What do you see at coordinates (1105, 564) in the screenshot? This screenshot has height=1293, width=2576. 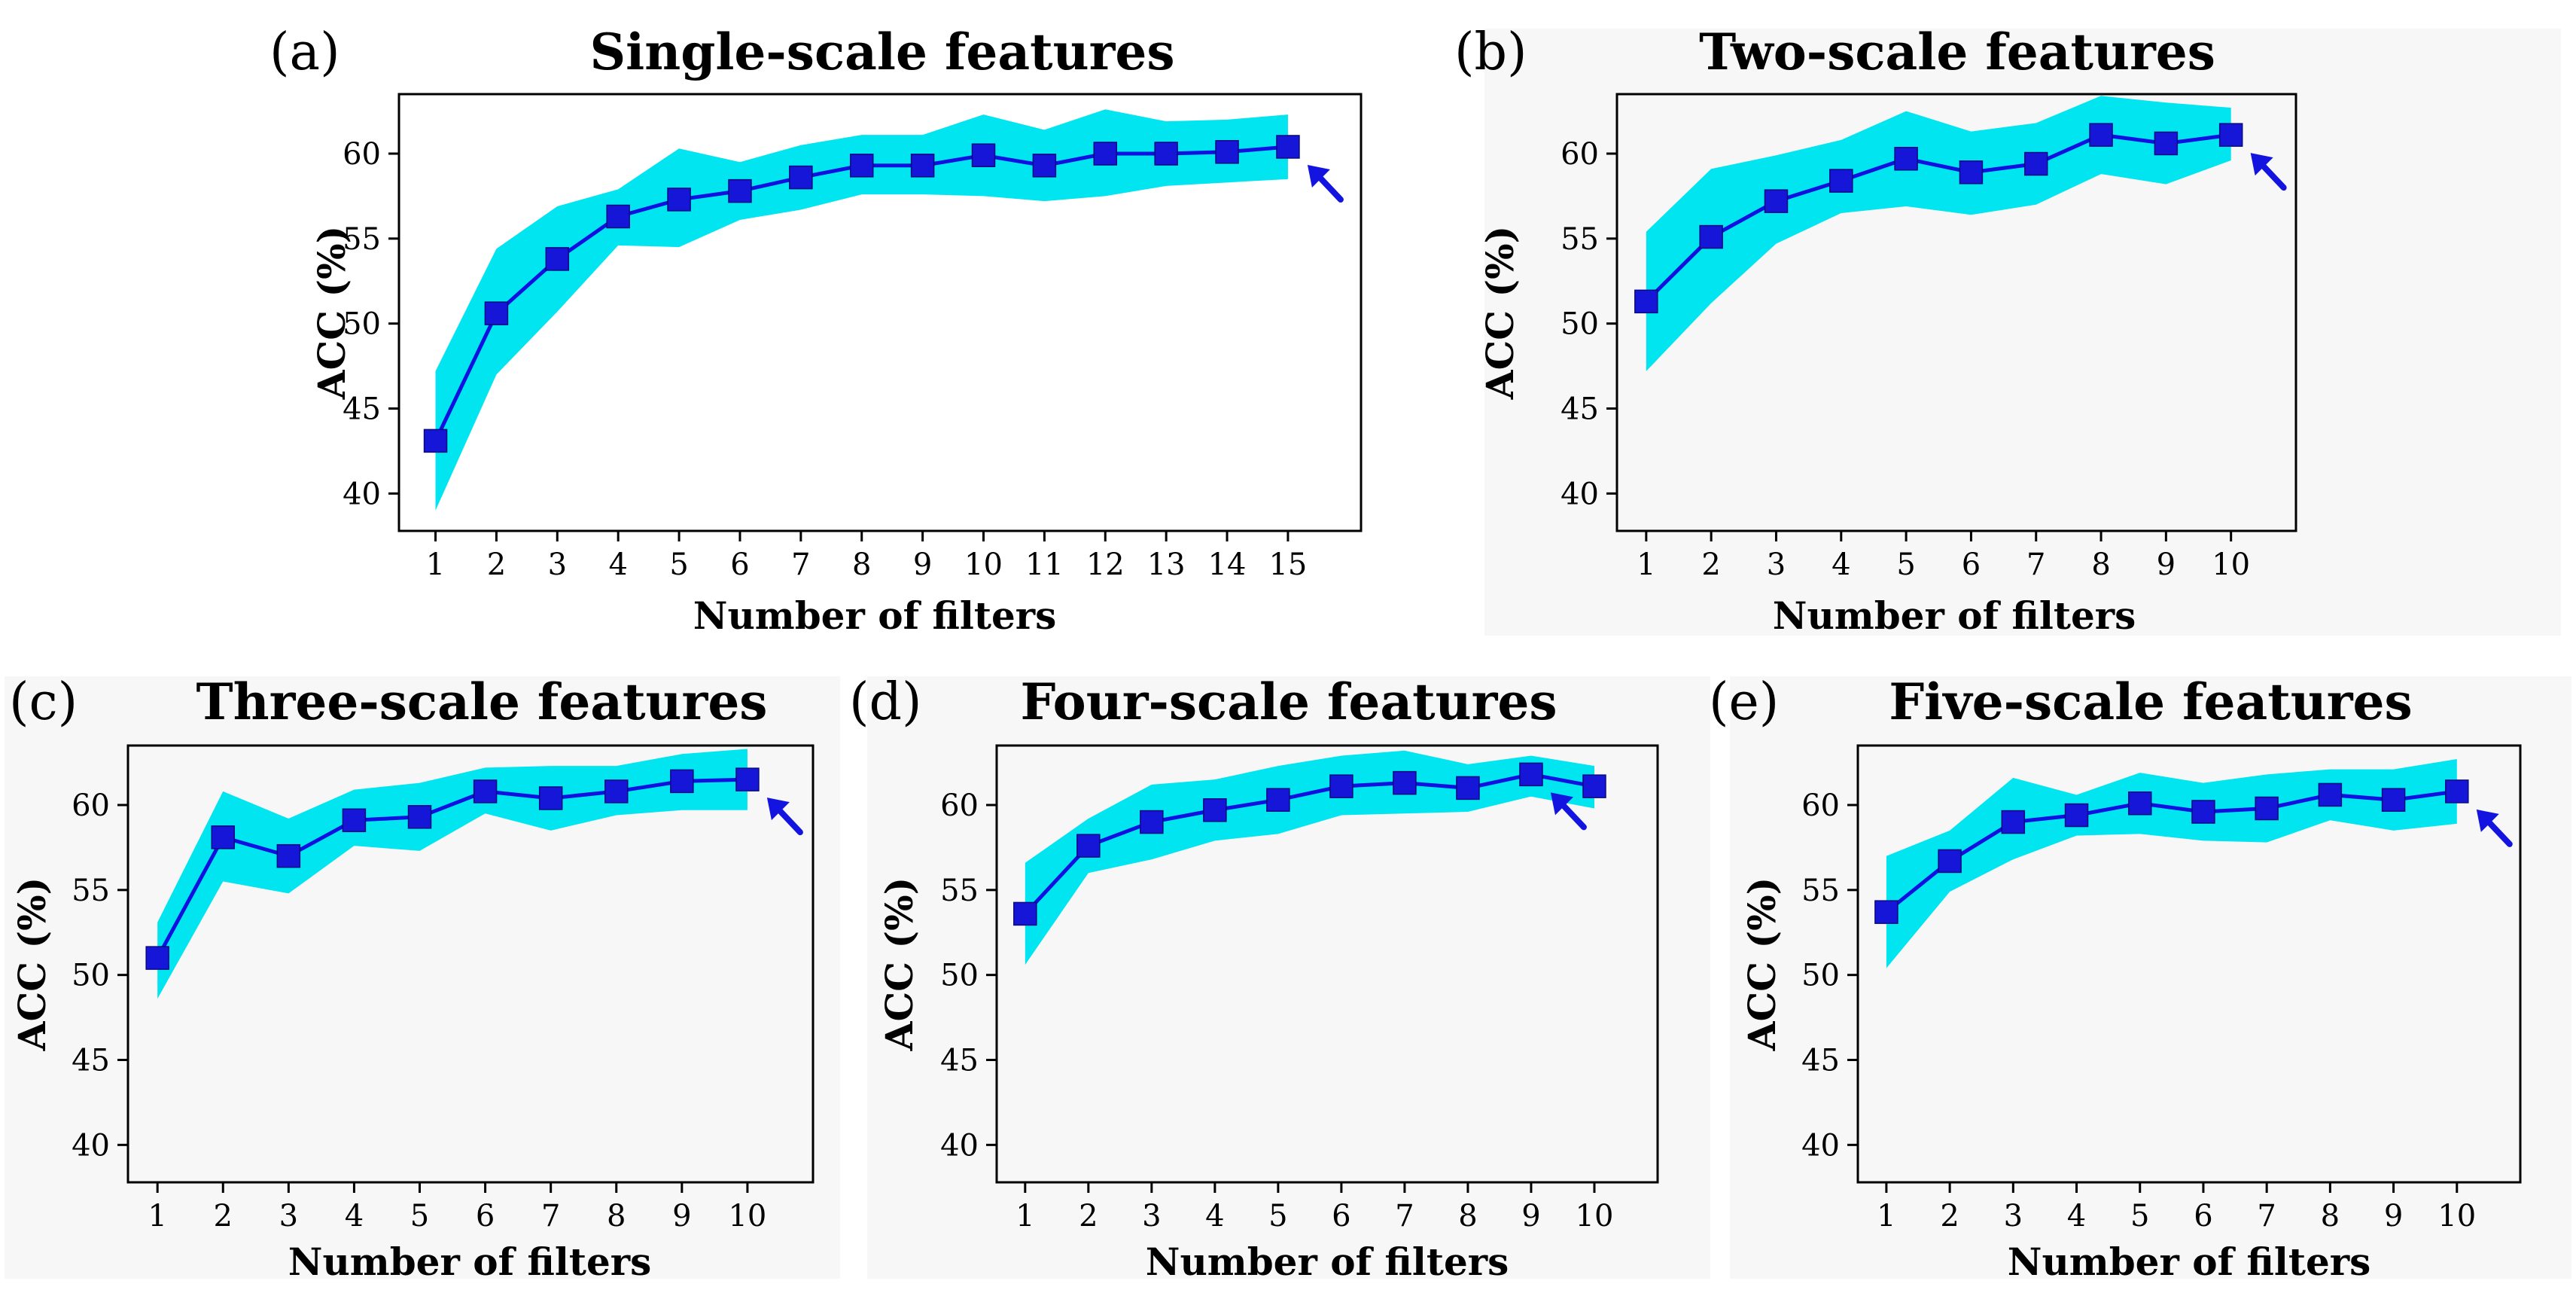 I see `x-tick-label: 12` at bounding box center [1105, 564].